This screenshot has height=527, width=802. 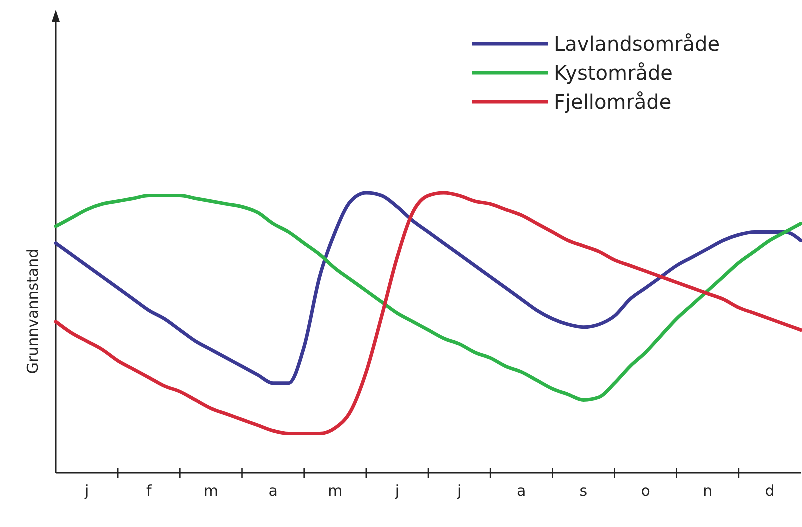 What do you see at coordinates (708, 491) in the screenshot?
I see `x-tick-label: n` at bounding box center [708, 491].